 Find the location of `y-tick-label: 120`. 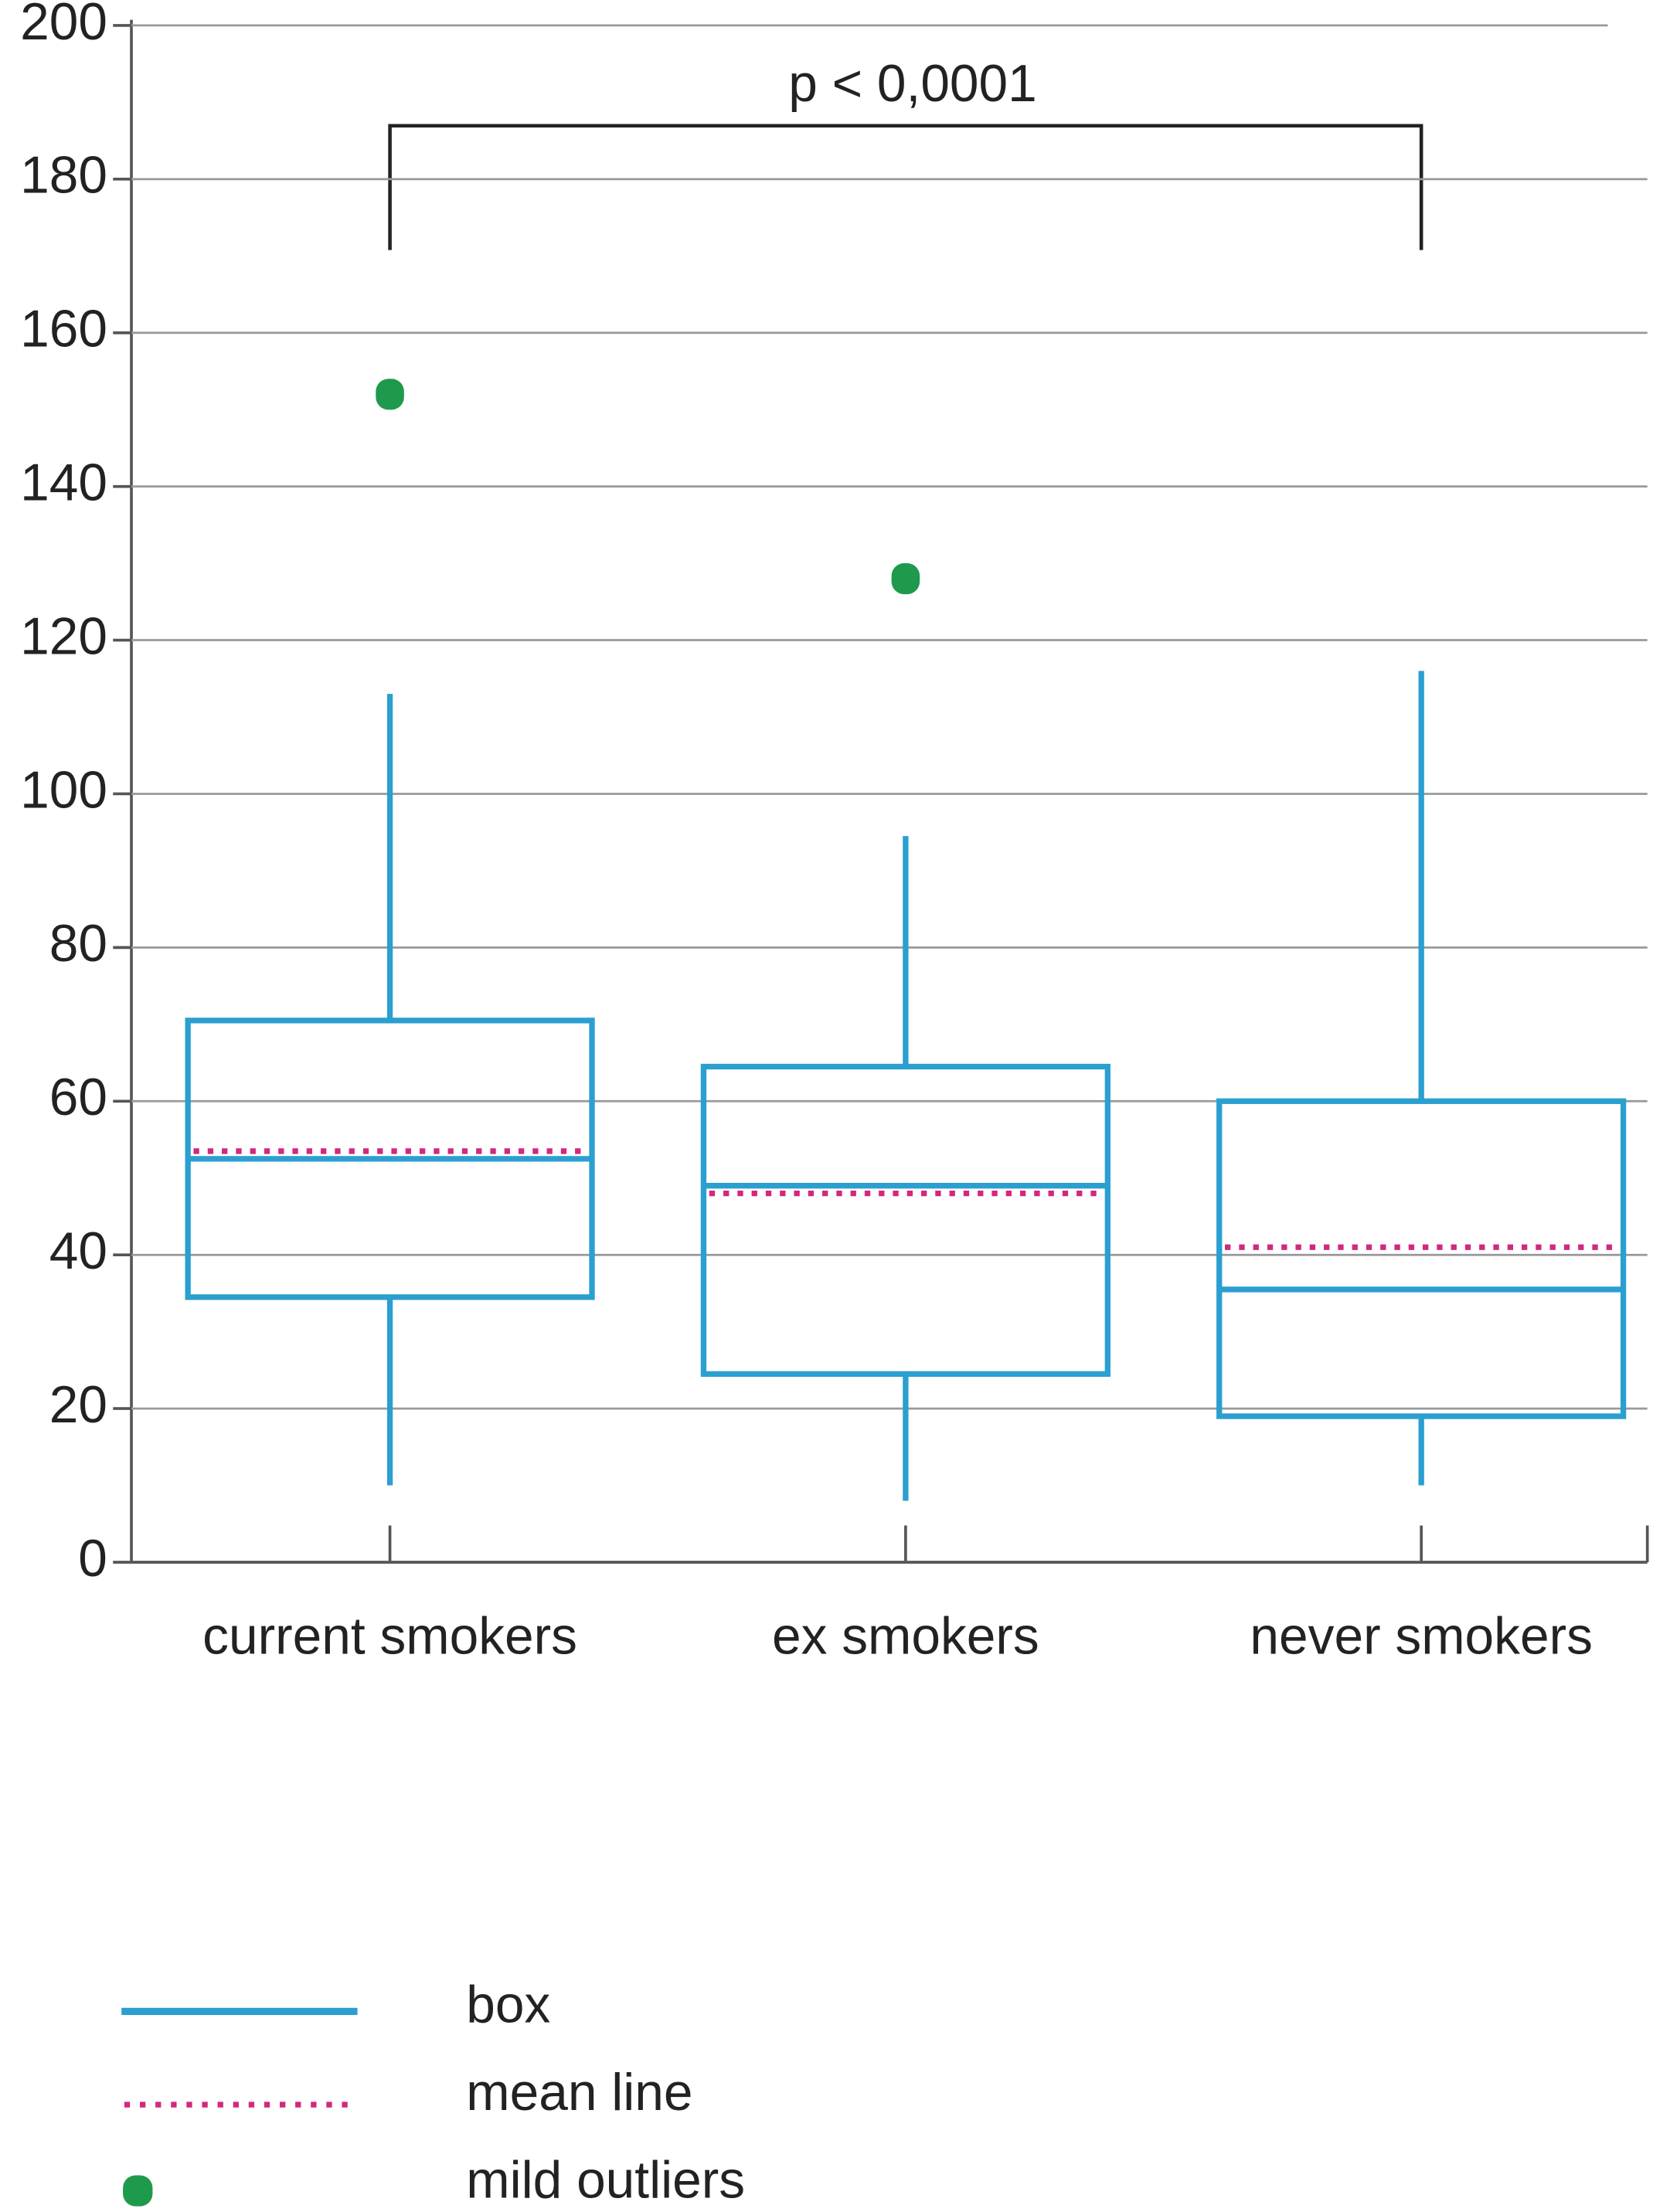

y-tick-label: 120 is located at coordinates (63, 636).